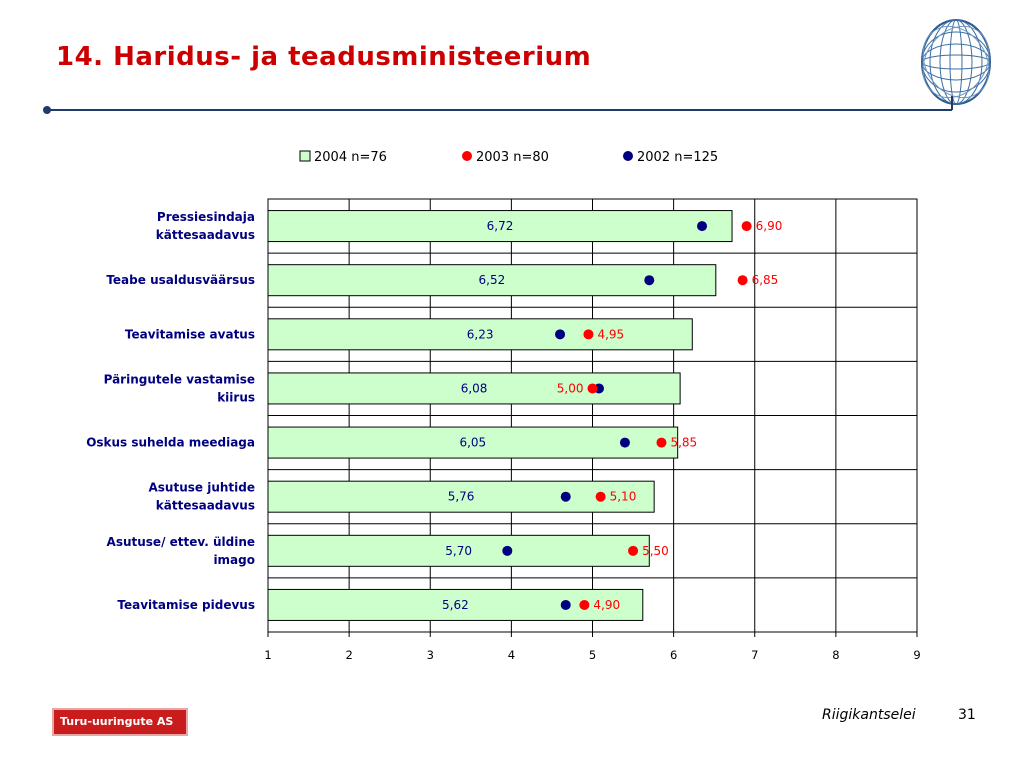 This screenshot has width=1024, height=768. Describe the element at coordinates (606, 605) in the screenshot. I see `marker-value-label-2003: 4,90` at that location.